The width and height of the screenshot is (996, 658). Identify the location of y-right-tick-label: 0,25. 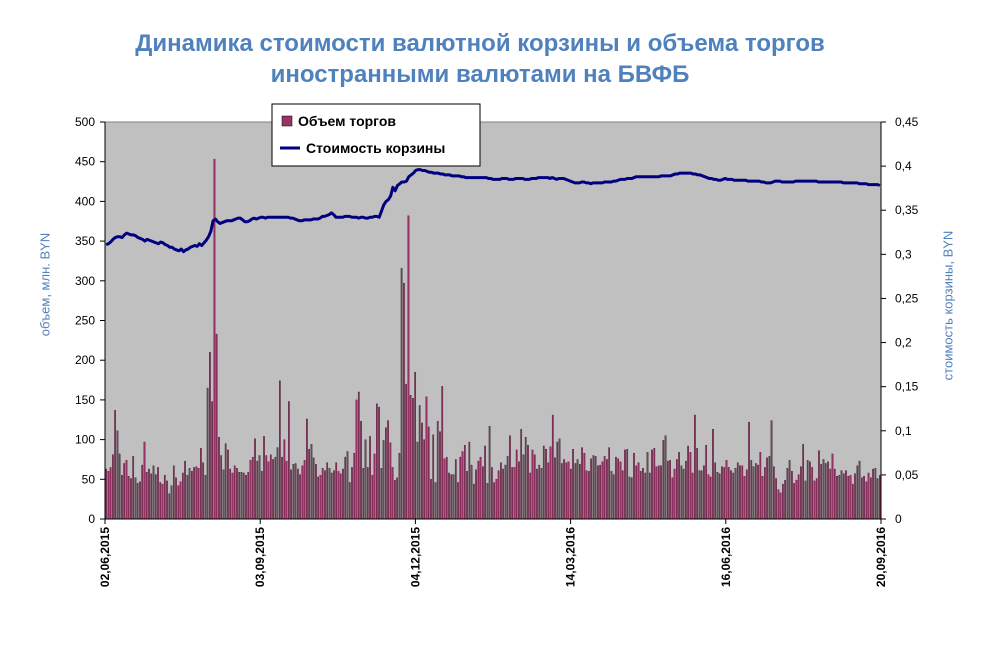
(907, 298).